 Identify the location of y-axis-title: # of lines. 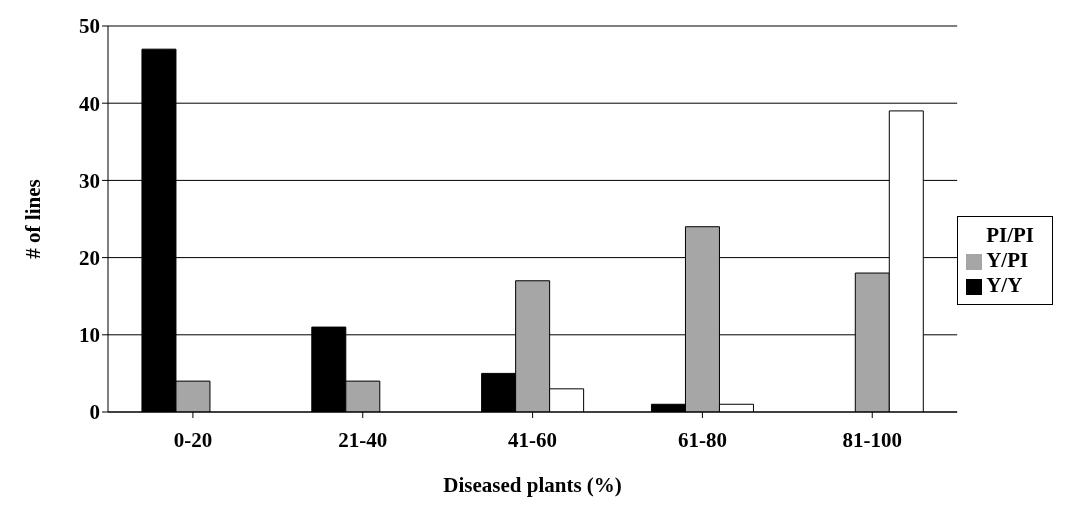
(33, 219).